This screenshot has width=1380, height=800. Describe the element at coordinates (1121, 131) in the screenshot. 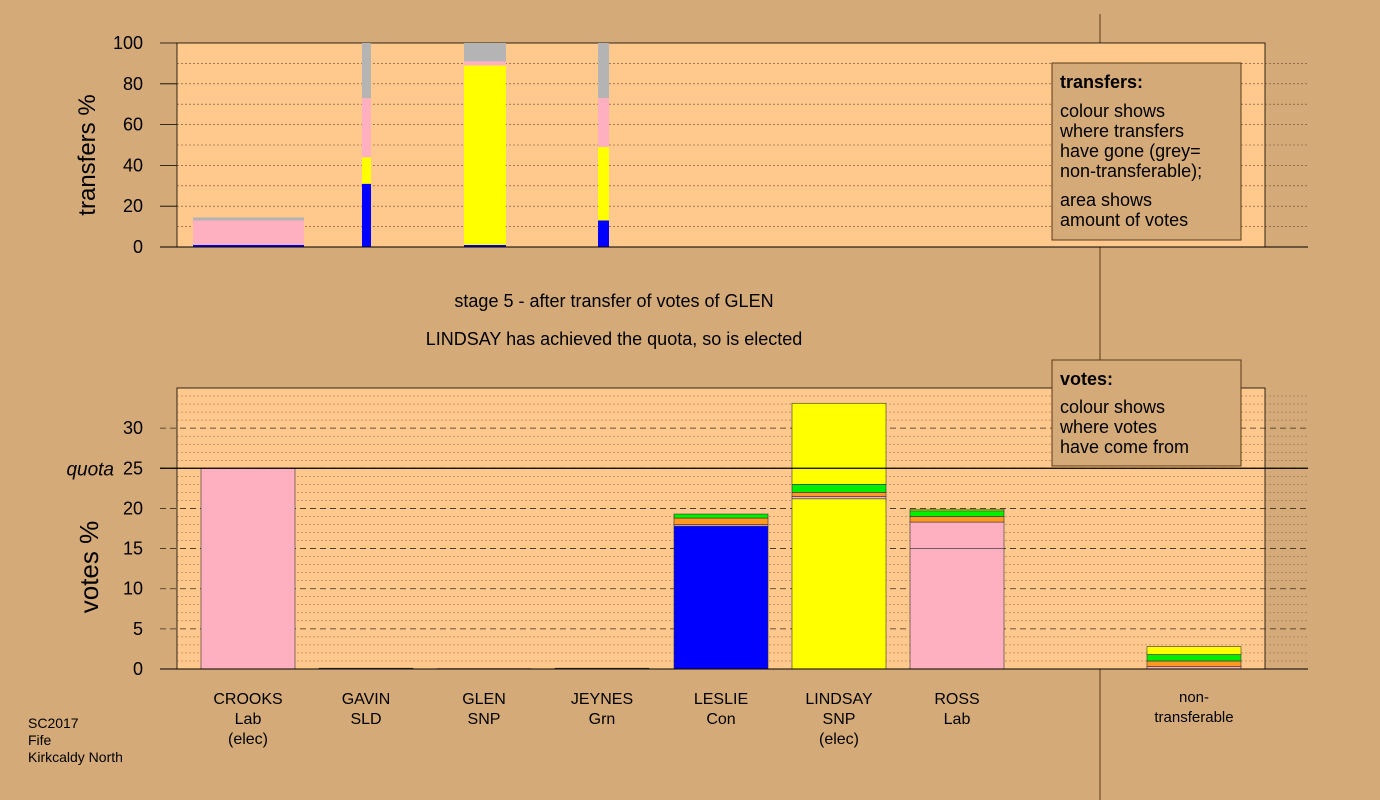

I see `transfers-legend-line: where transfers` at that location.